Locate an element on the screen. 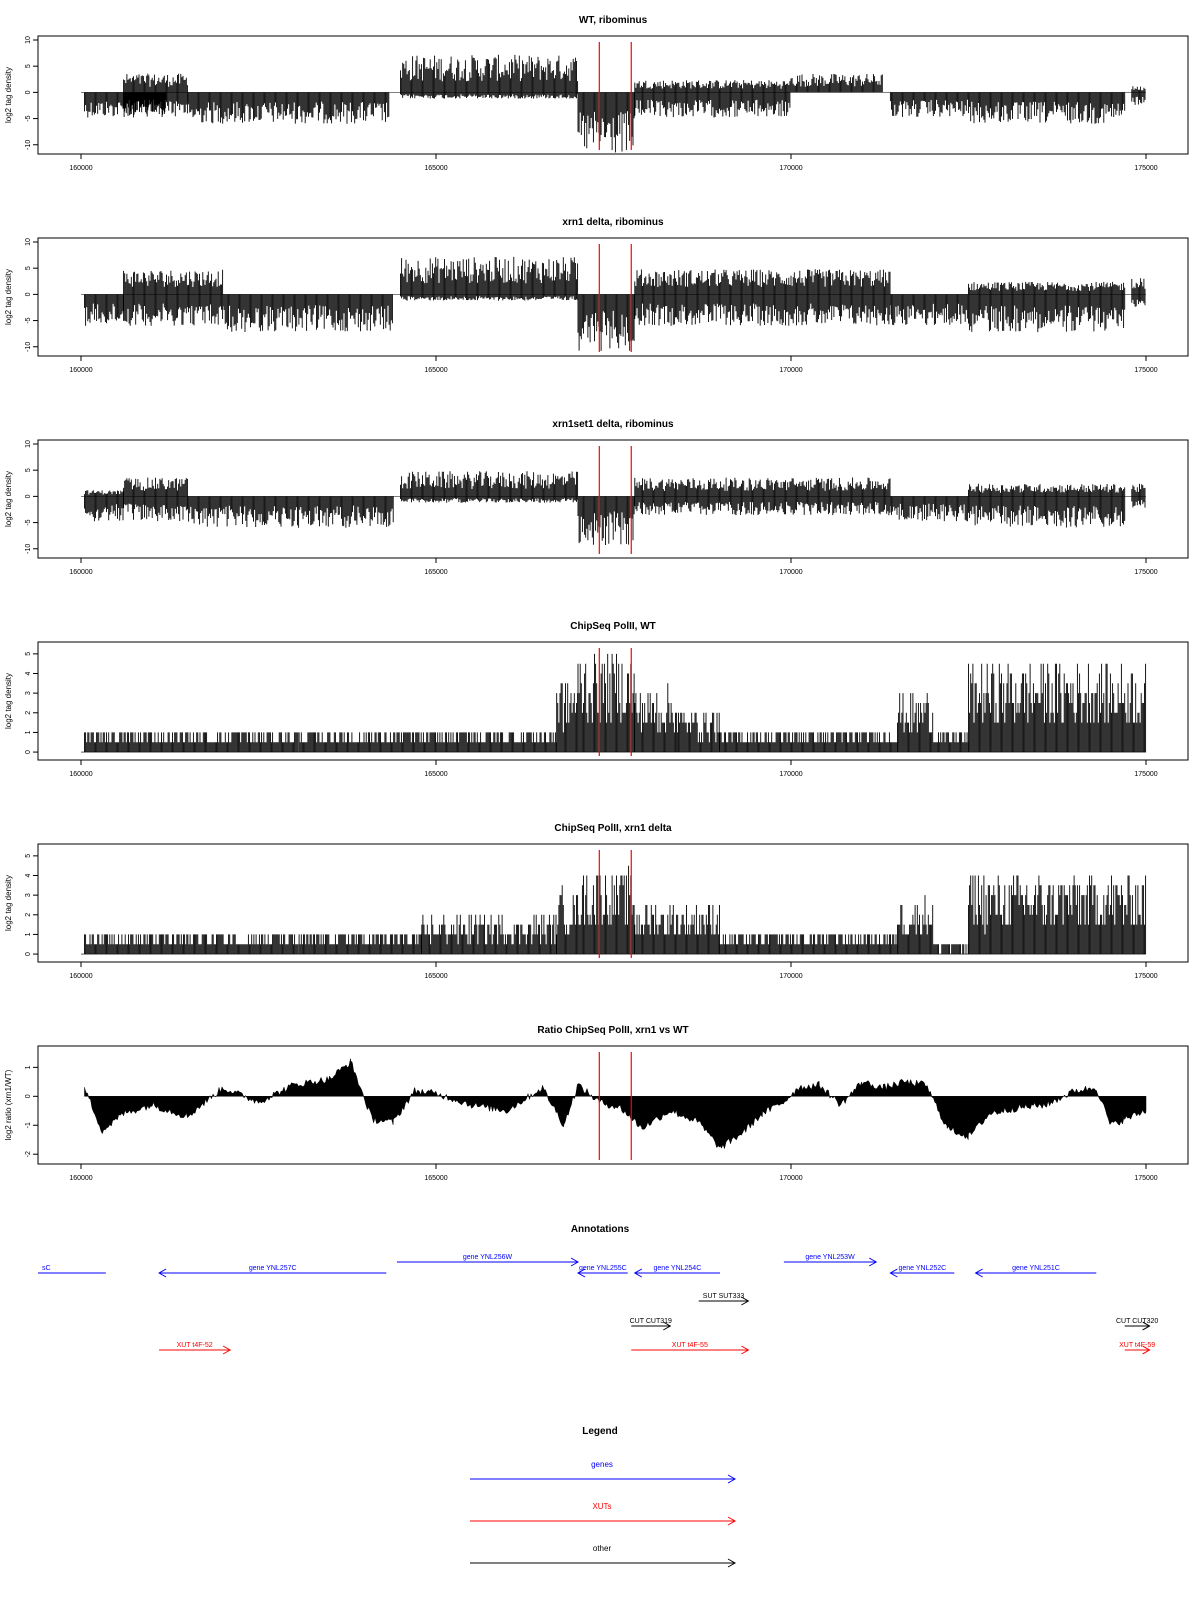 The image size is (1200, 1600). ratio-area is located at coordinates (615, 1104).